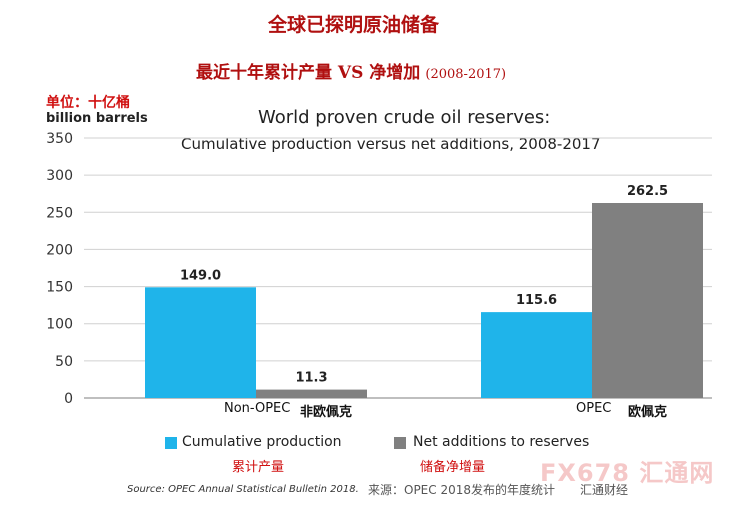  Describe the element at coordinates (594, 408) in the screenshot. I see `category-label-opec: OPEC` at that location.